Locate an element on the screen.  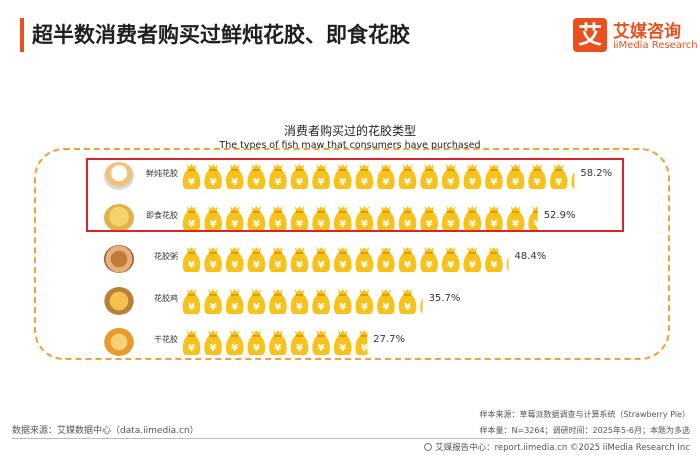
chart-row: 花胶粥 ¥ ¥ ¥ ¥ ¥ ¥ ¥ ¥ ¥ ¥ ¥ ¥ ¥ ¥ ¥ ¥48.4% is located at coordinates (350, 259).